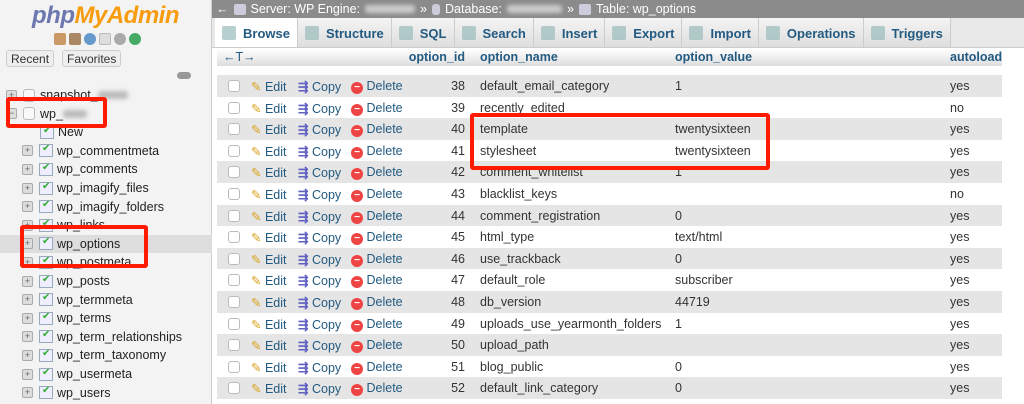  What do you see at coordinates (105, 39) in the screenshot?
I see `docs-icon` at bounding box center [105, 39].